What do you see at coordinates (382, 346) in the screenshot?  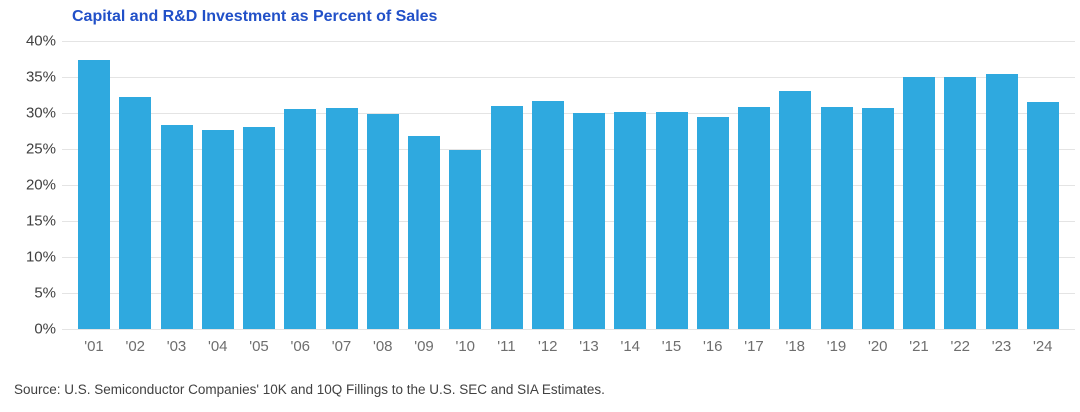 I see `x-tick-label: '08` at bounding box center [382, 346].